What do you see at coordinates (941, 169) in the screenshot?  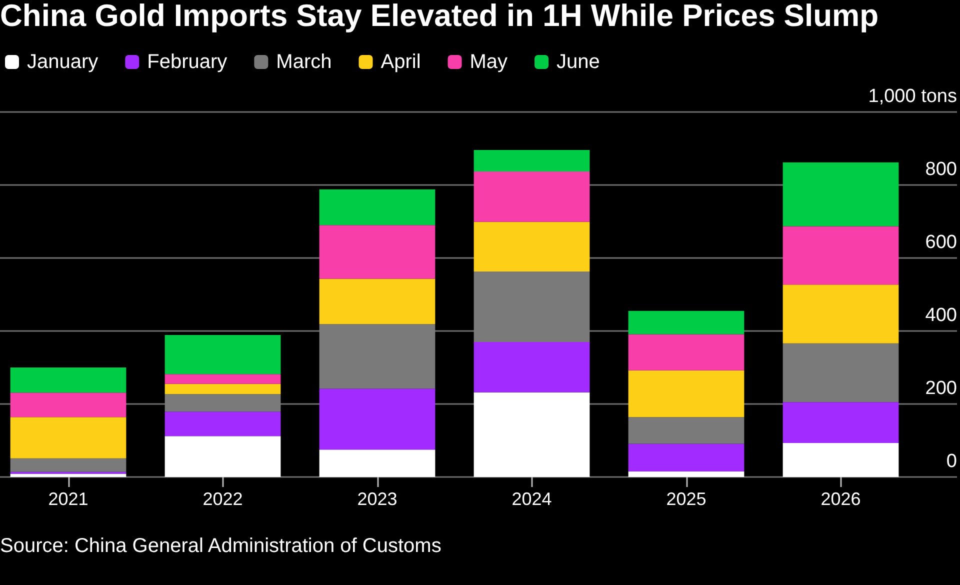 I see `y-tick-label: 800` at bounding box center [941, 169].